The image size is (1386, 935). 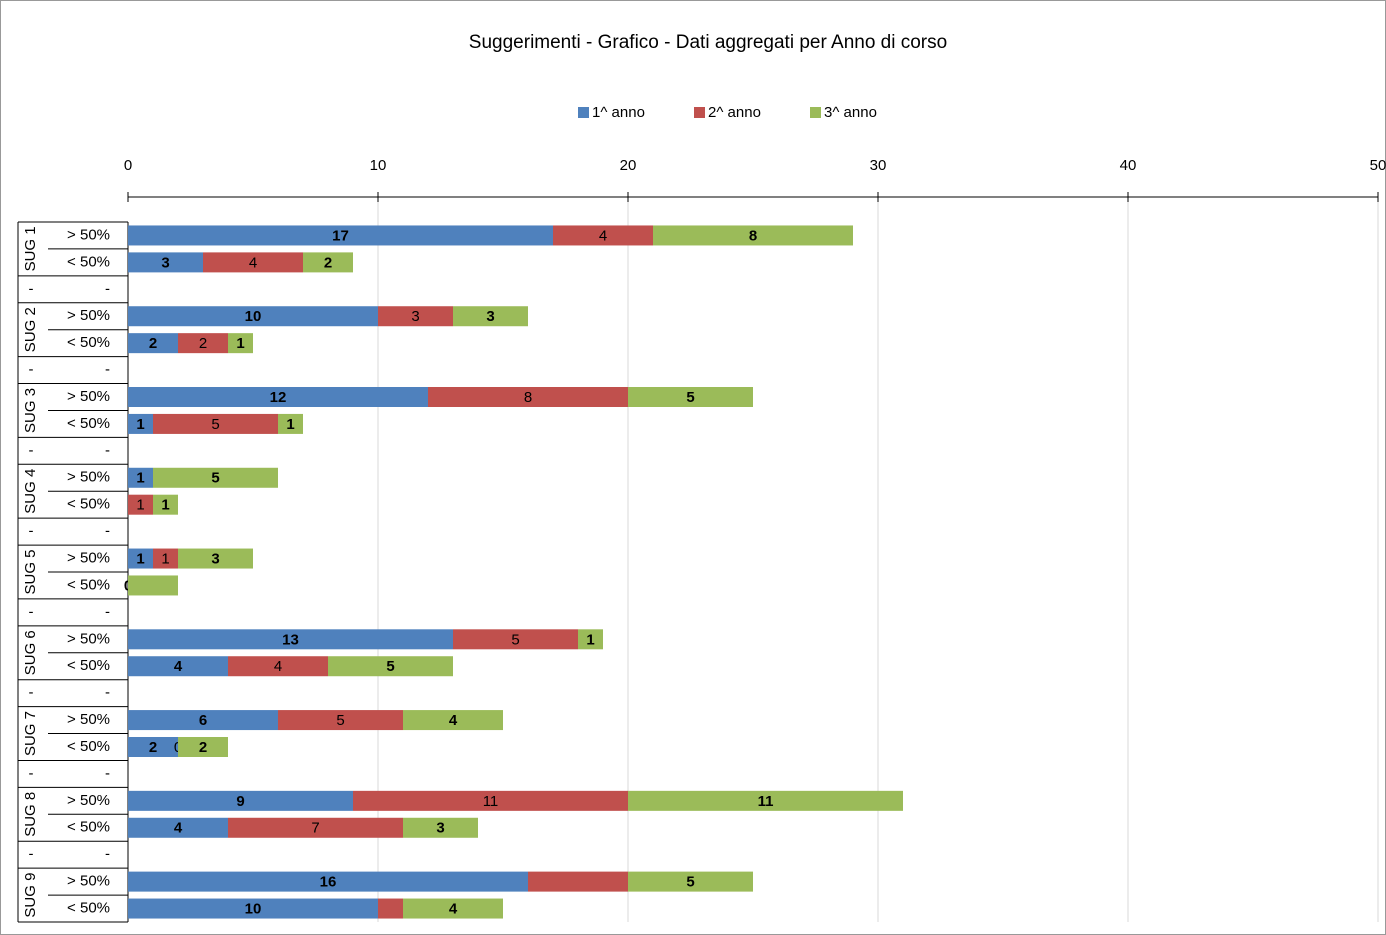 I want to click on group-label: SUG 6, so click(x=30, y=652).